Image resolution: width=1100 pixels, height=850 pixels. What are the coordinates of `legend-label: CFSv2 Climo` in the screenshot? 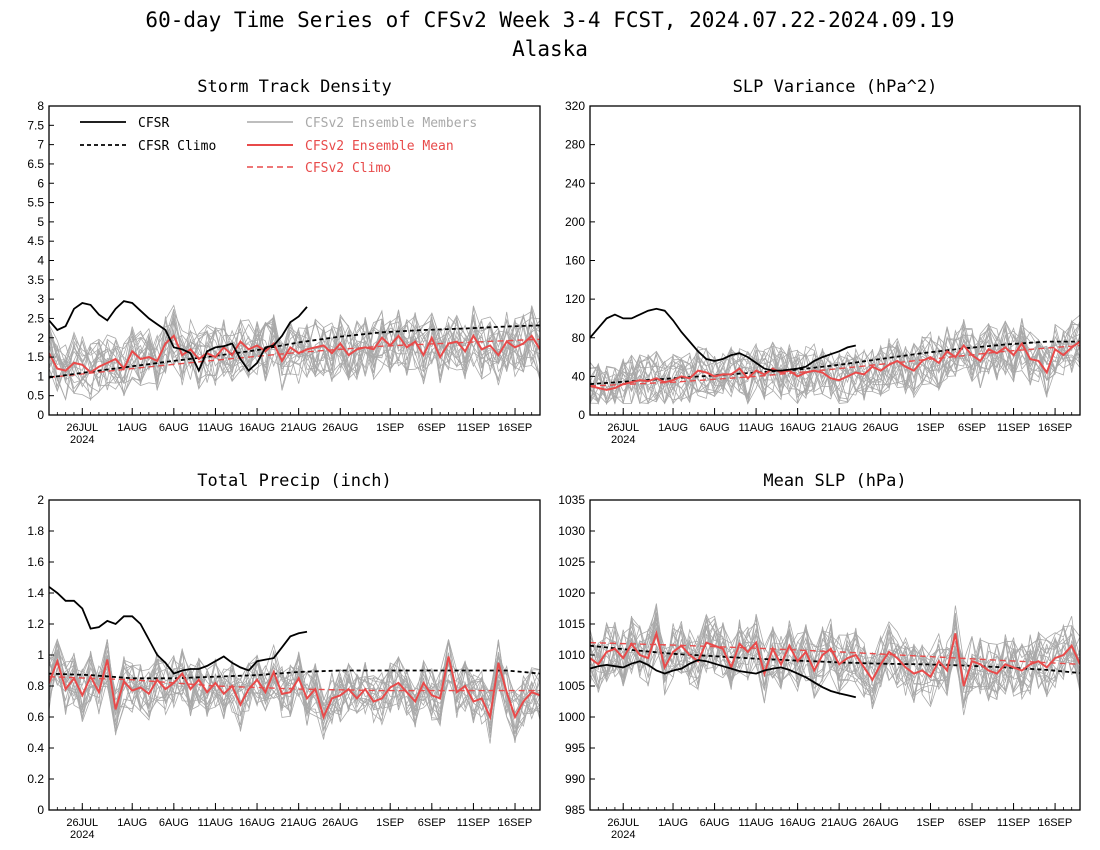 It's located at (348, 168).